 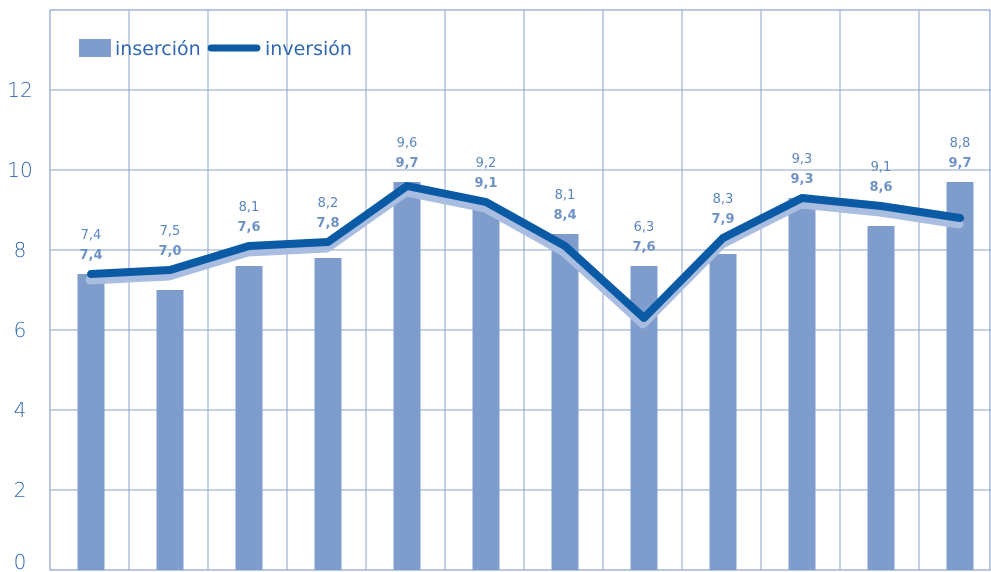 What do you see at coordinates (95, 48) in the screenshot?
I see `legend-swatch-insercion` at bounding box center [95, 48].